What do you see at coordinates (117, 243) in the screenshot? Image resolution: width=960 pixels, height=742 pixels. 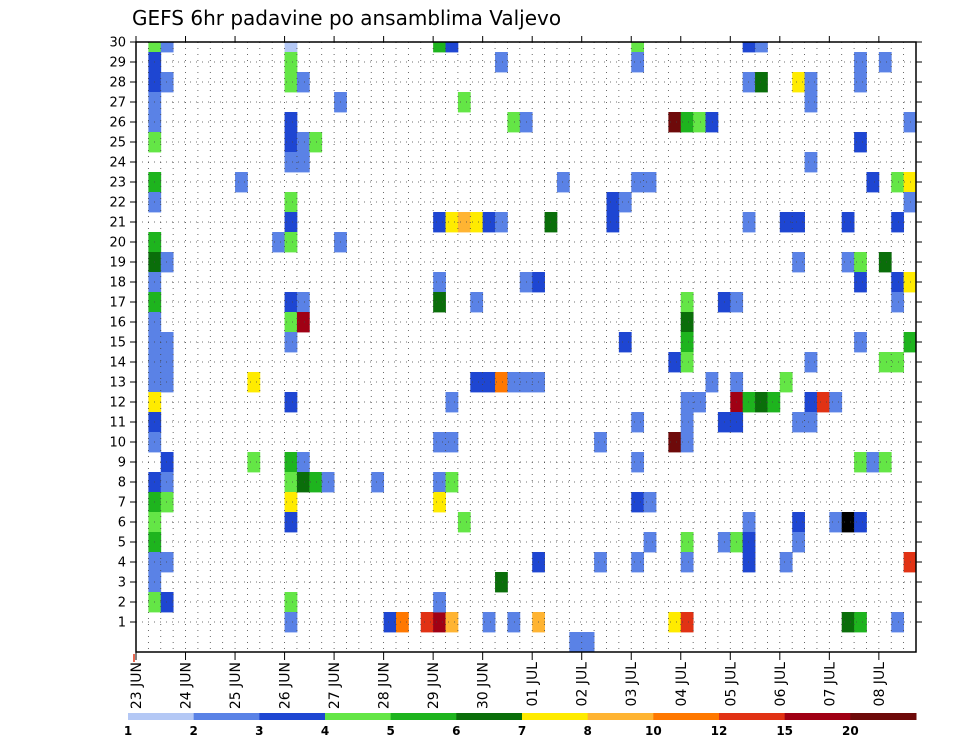 I see `y-tick-label: 20` at bounding box center [117, 243].